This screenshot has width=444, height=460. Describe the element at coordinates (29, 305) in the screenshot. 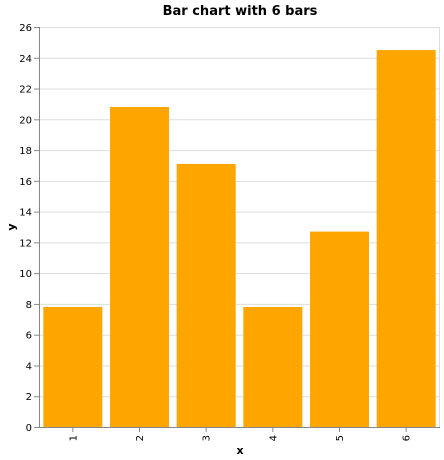

I see `y-tick-label: 8` at that location.